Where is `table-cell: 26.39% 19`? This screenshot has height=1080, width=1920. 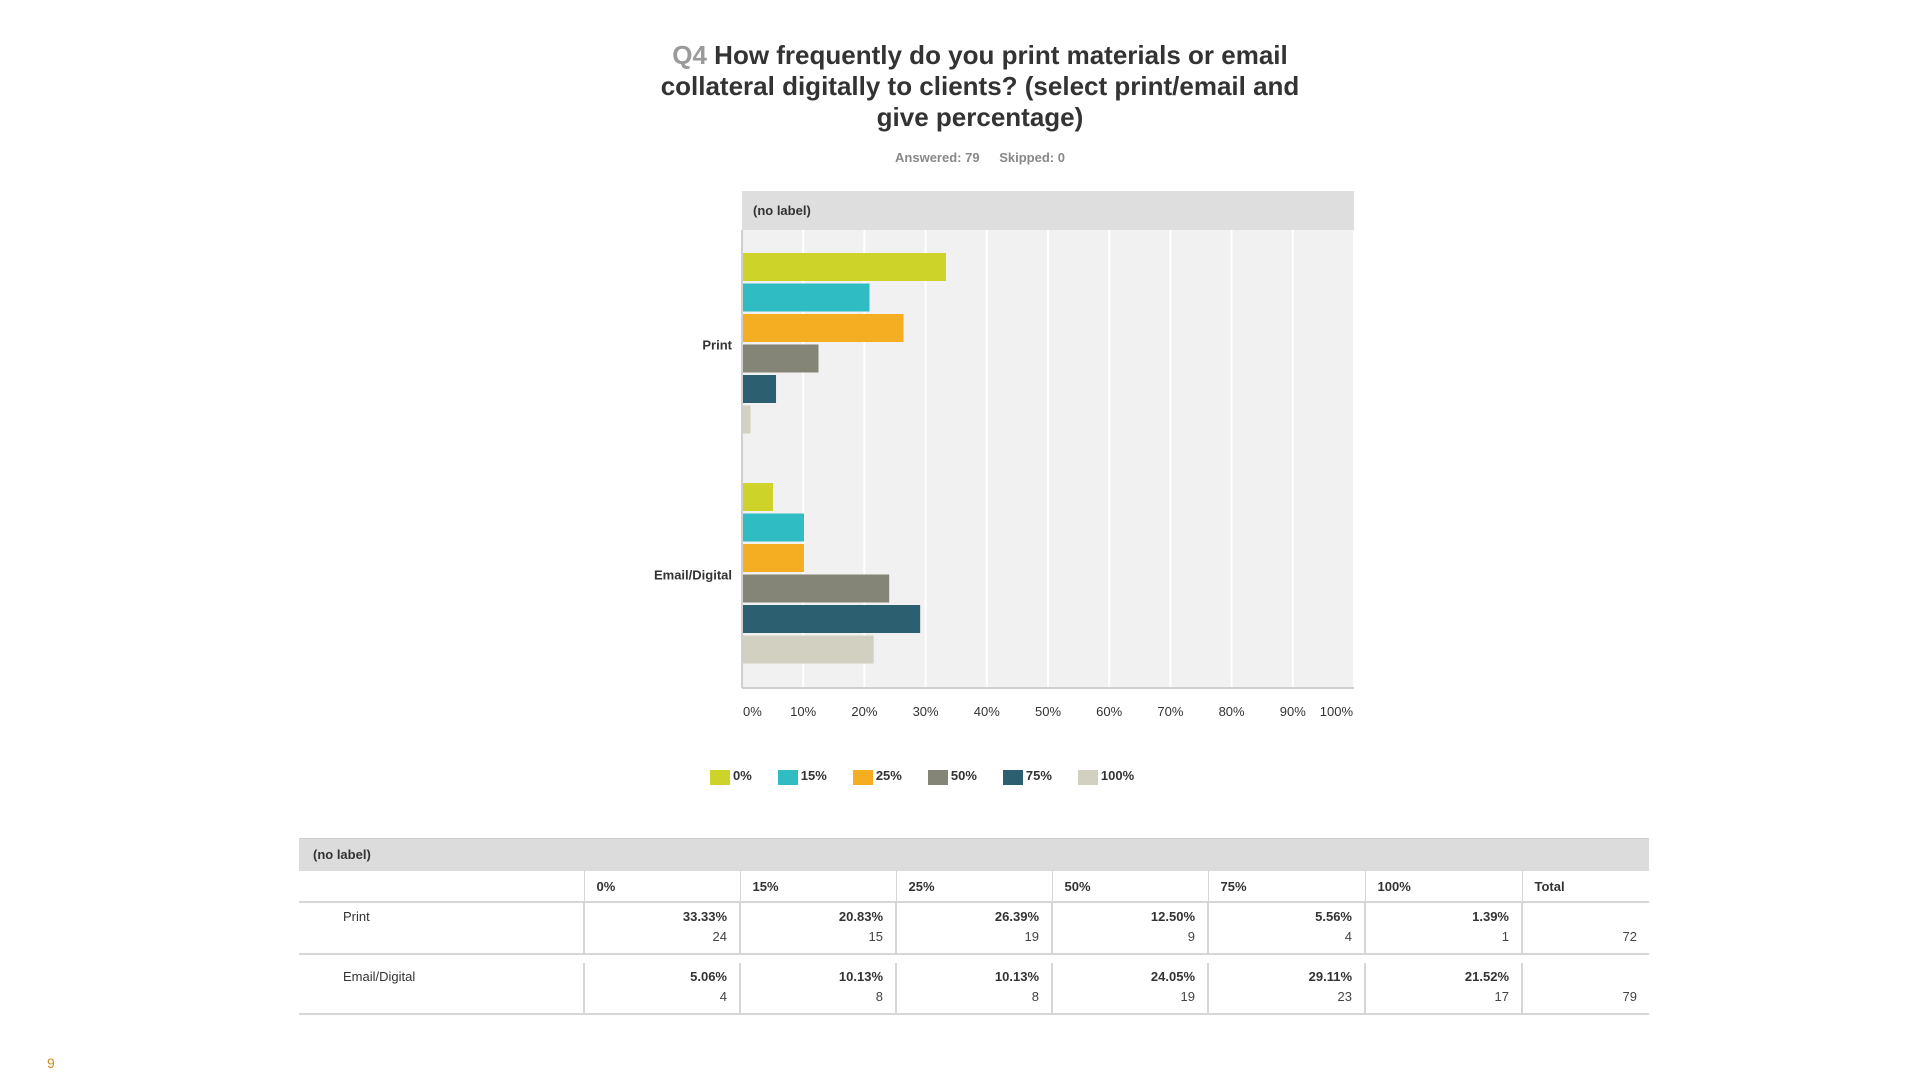 table-cell: 26.39% 19 is located at coordinates (973, 928).